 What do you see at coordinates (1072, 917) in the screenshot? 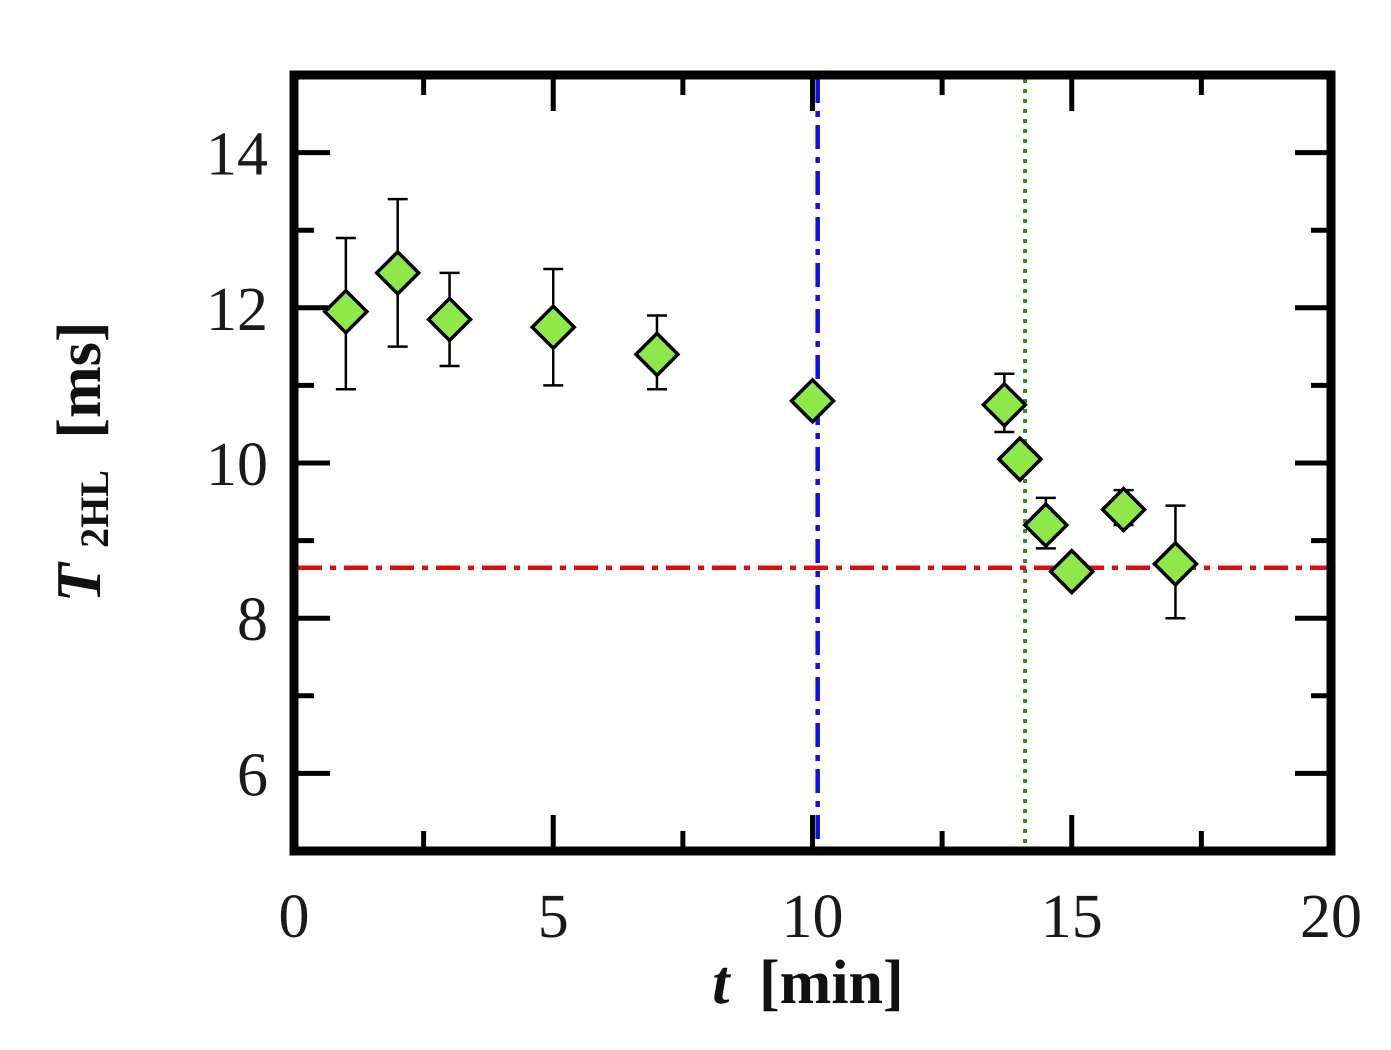
I see `x-tick-label: 15` at bounding box center [1072, 917].